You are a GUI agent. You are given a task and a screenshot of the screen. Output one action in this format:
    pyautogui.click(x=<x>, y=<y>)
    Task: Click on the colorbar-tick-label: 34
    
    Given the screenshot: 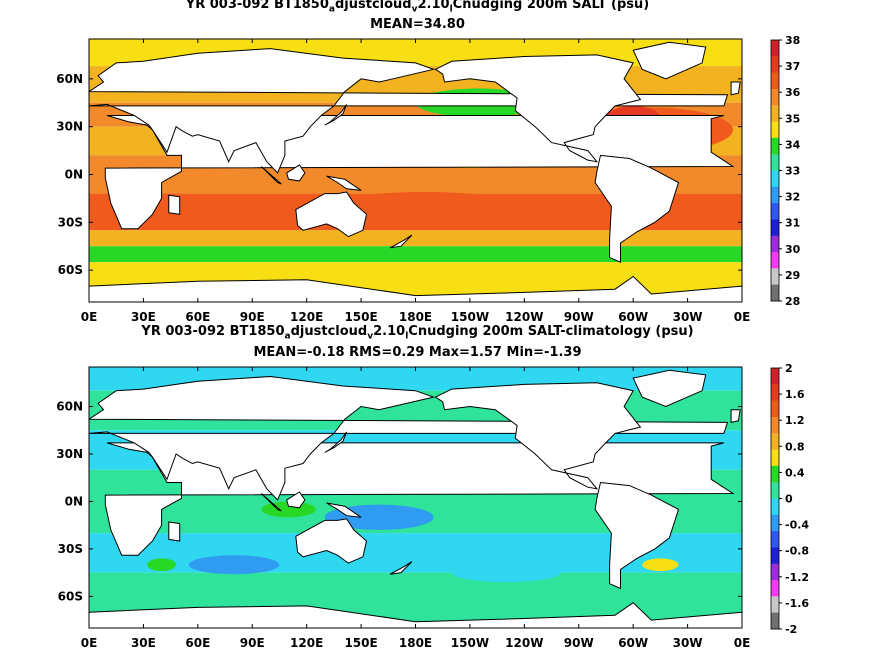 What is the action you would take?
    pyautogui.click(x=793, y=144)
    